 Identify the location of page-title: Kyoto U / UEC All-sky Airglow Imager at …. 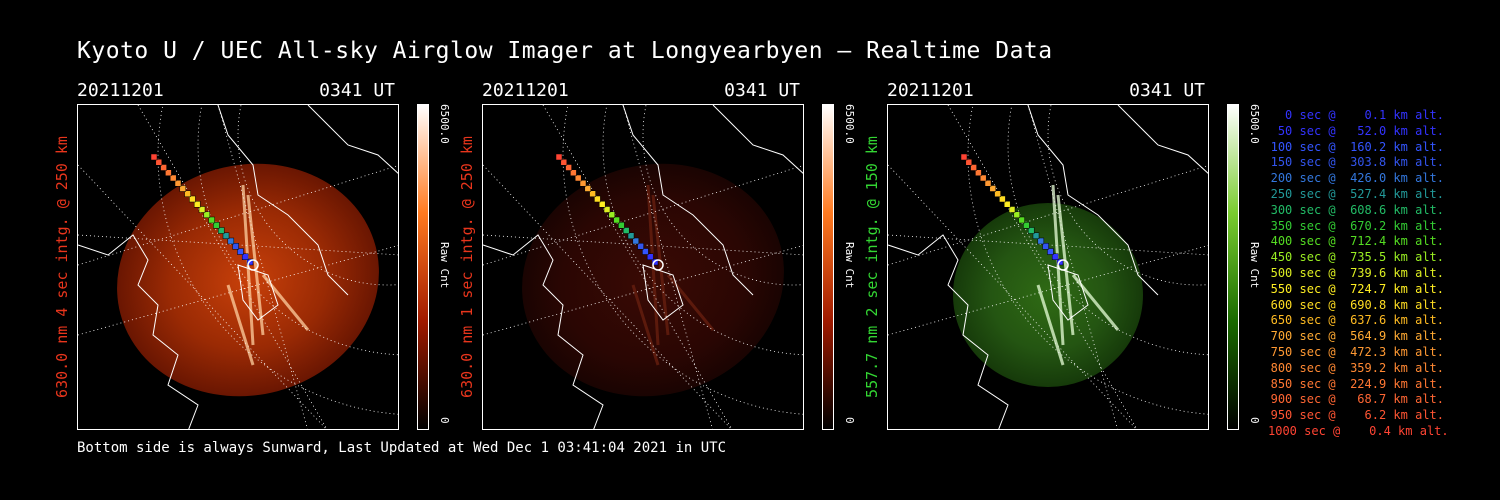
(565, 51).